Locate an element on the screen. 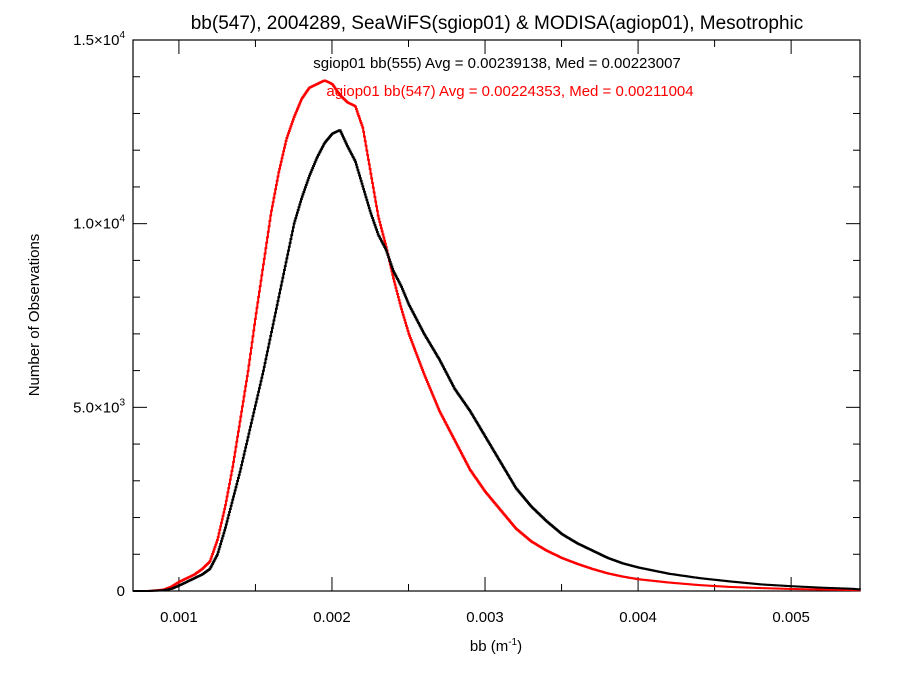 Image resolution: width=900 pixels, height=675 pixels. y-tick-label-base: 0 is located at coordinates (121, 591).